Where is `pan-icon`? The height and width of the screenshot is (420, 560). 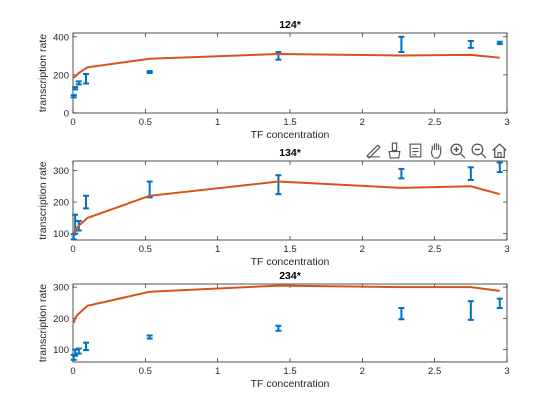 pan-icon is located at coordinates (436, 150).